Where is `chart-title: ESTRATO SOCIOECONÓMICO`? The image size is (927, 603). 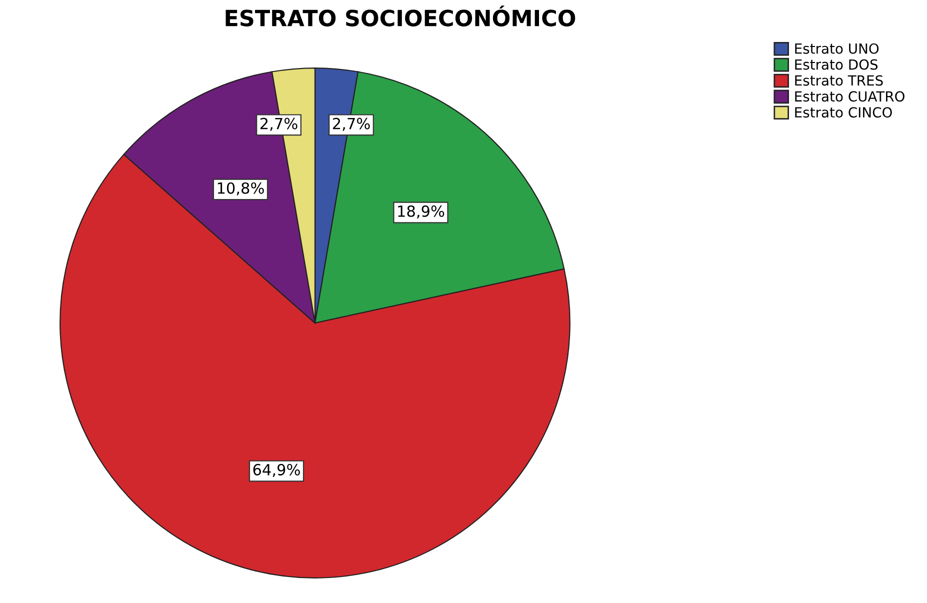 chart-title: ESTRATO SOCIOECONÓMICO is located at coordinates (401, 16).